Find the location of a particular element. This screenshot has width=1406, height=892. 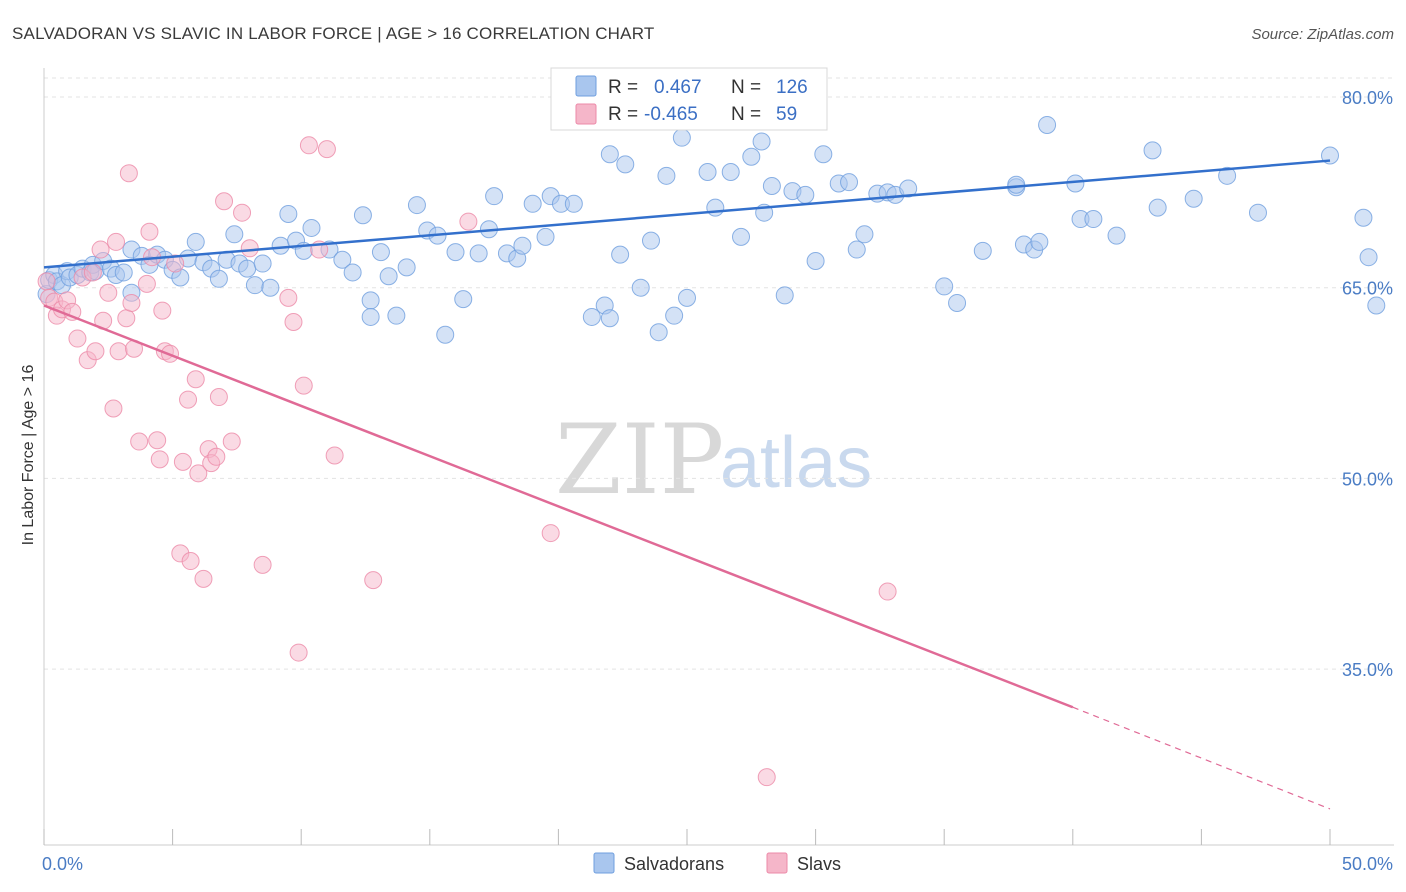

legend-r-value-1: 0.467 is located at coordinates (678, 87).